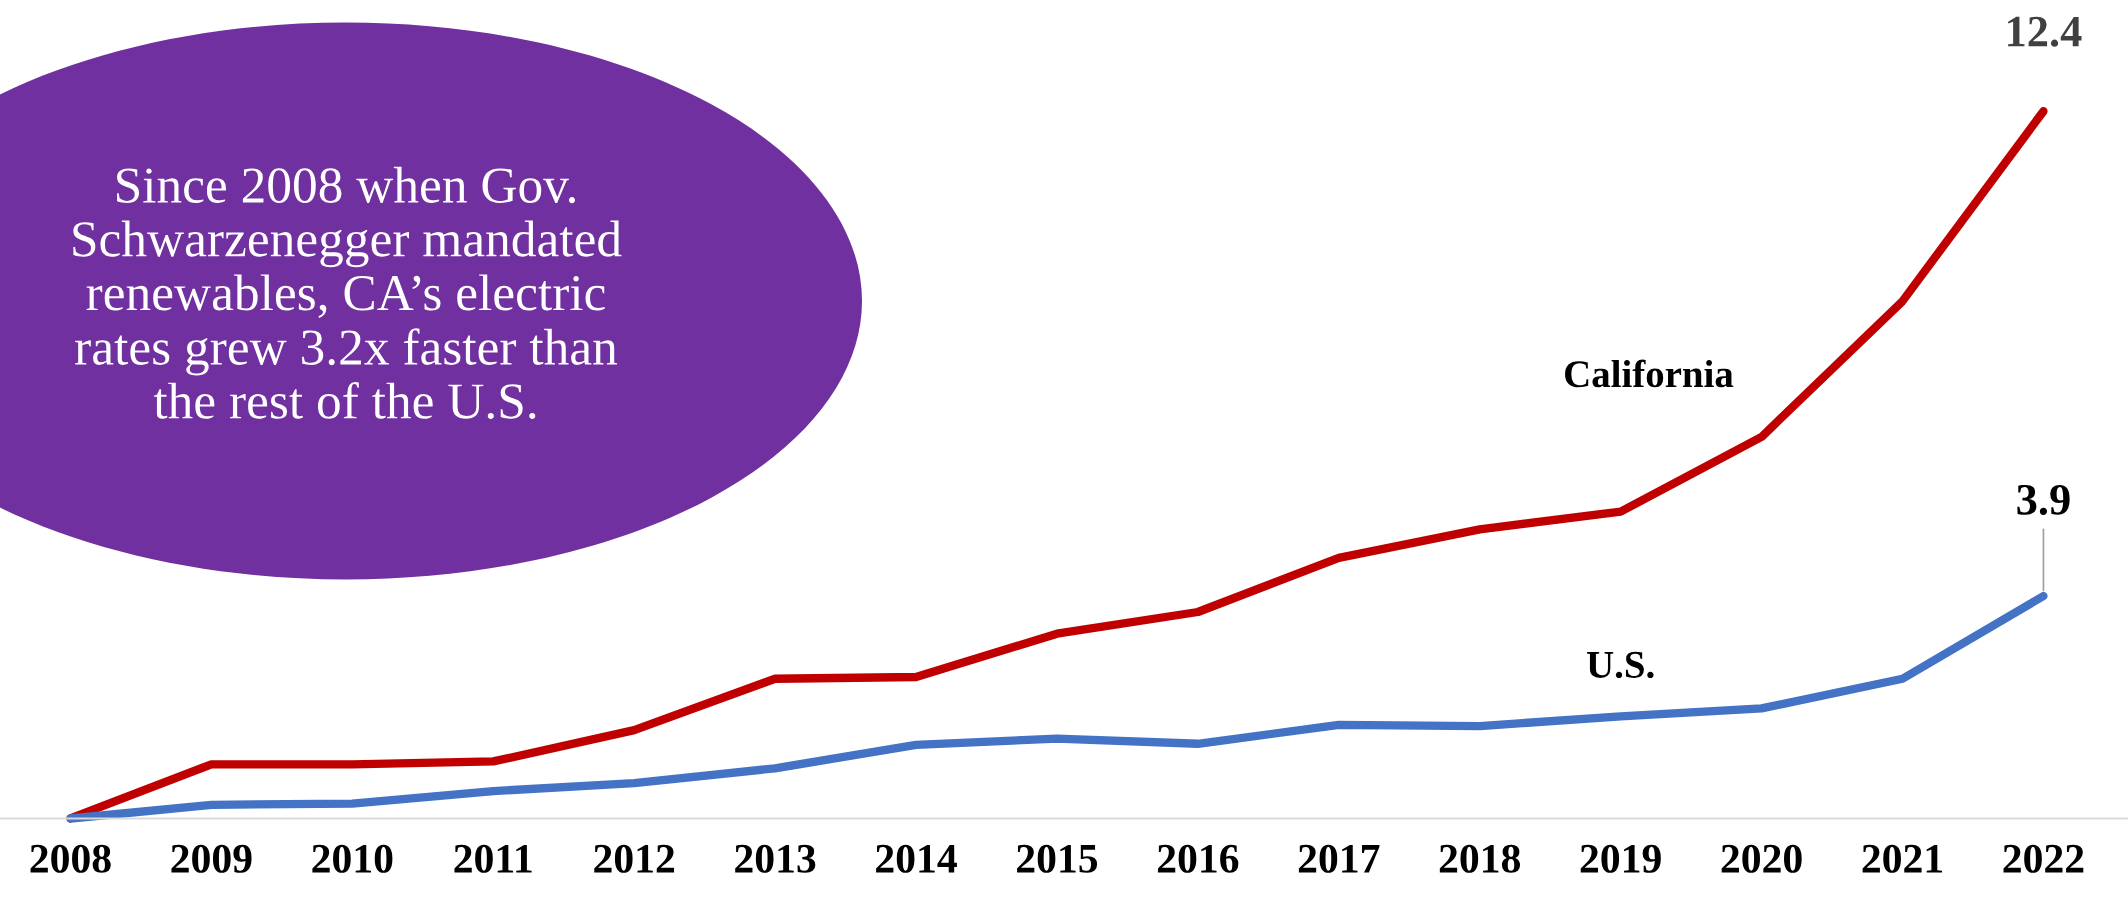 This screenshot has height=904, width=2128. Describe the element at coordinates (634, 858) in the screenshot. I see `x-tick-label: 2012` at that location.